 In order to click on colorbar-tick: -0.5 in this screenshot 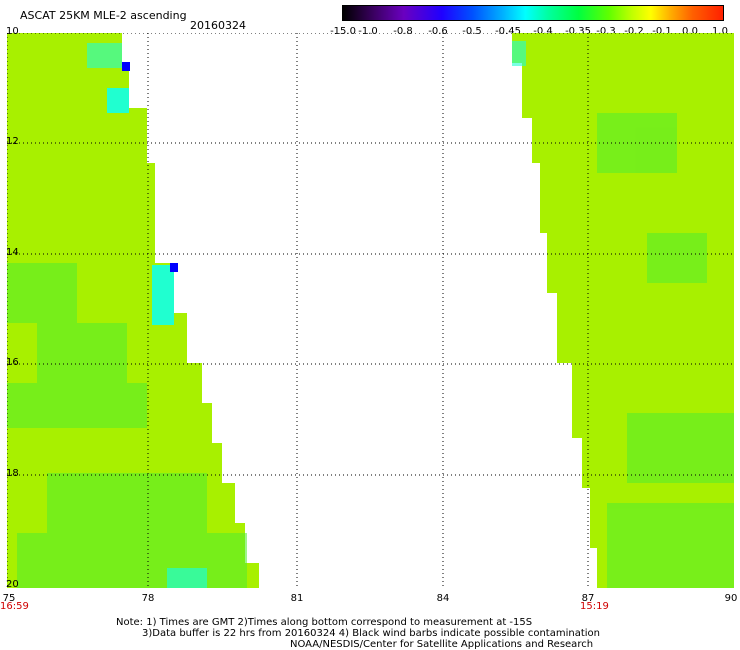, I will do `click(472, 31)`.